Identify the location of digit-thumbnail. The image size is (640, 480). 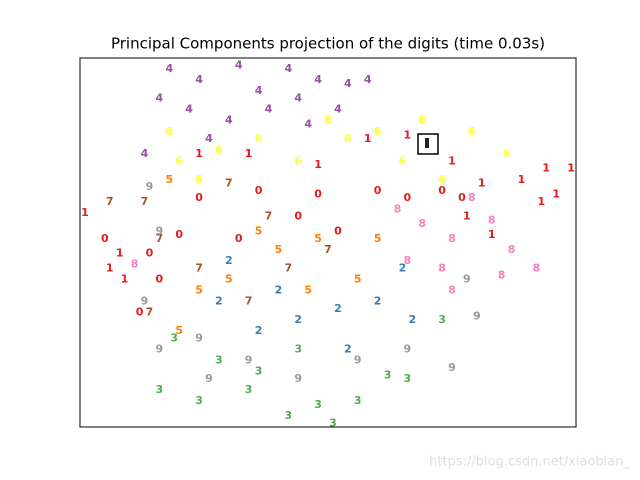
(428, 144).